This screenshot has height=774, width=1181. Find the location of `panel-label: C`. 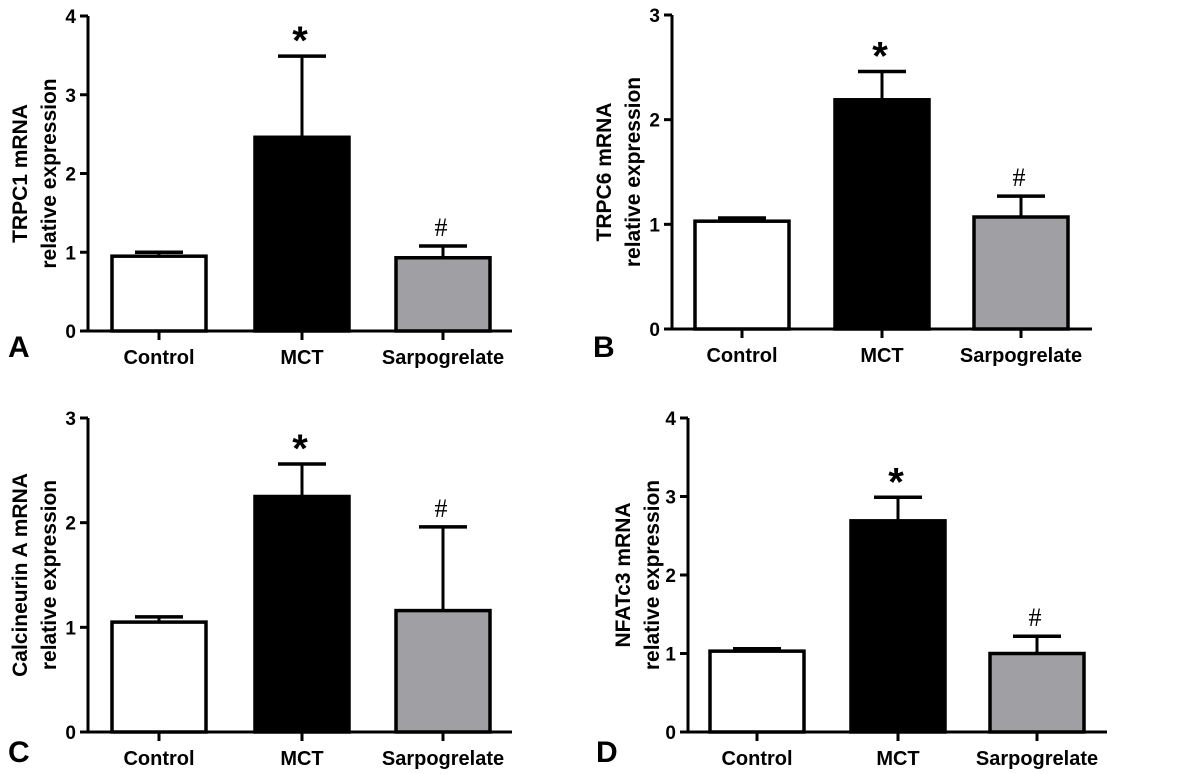

panel-label: C is located at coordinates (19, 752).